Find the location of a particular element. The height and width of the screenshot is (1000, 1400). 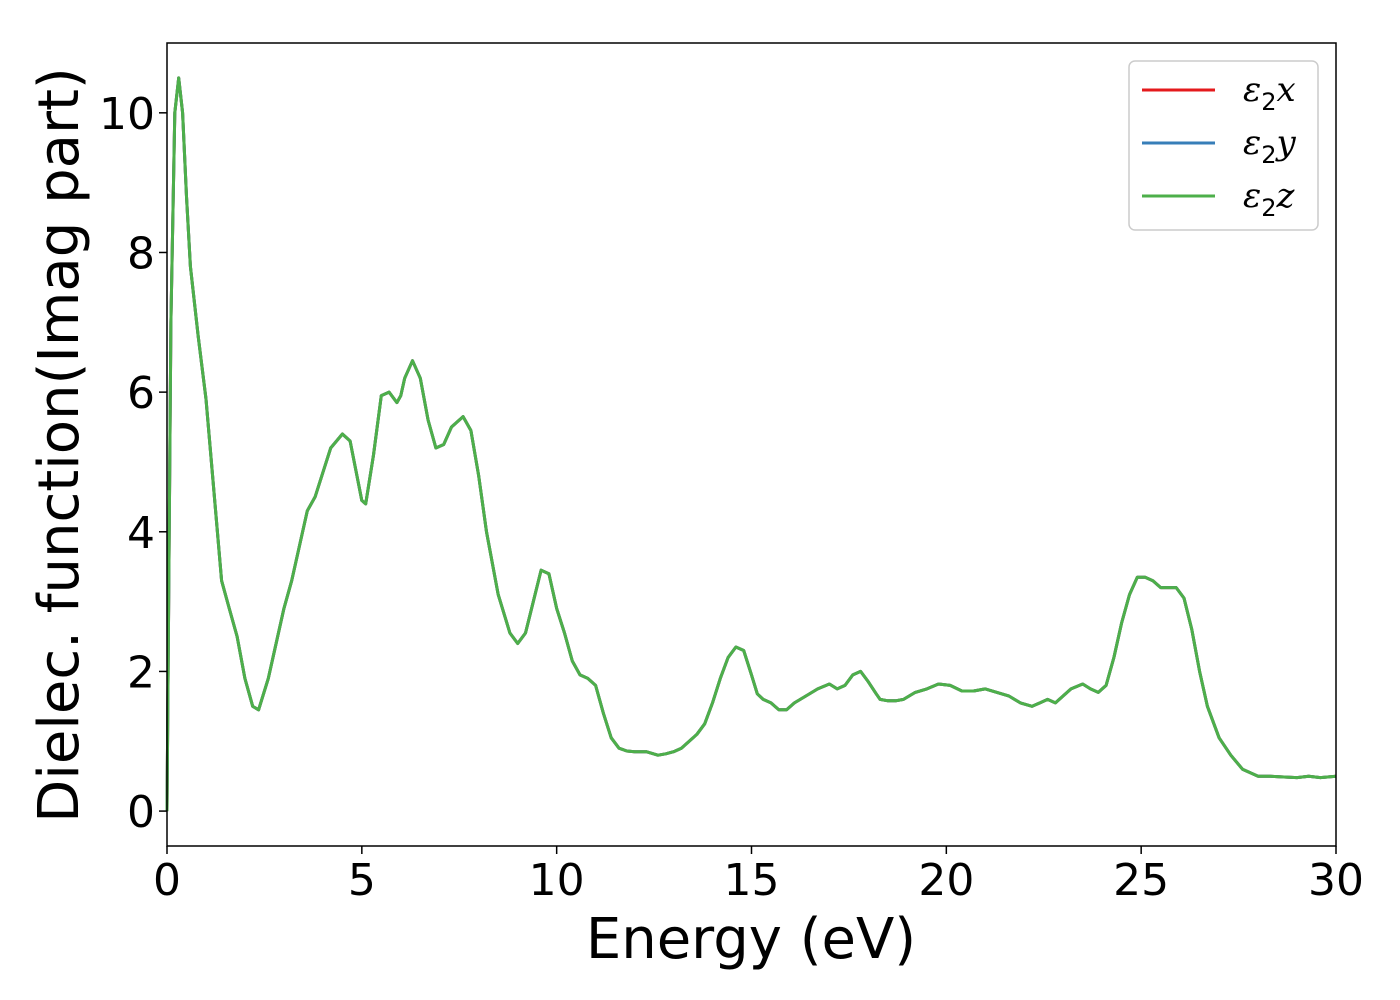

legend-box is located at coordinates (1223, 145).